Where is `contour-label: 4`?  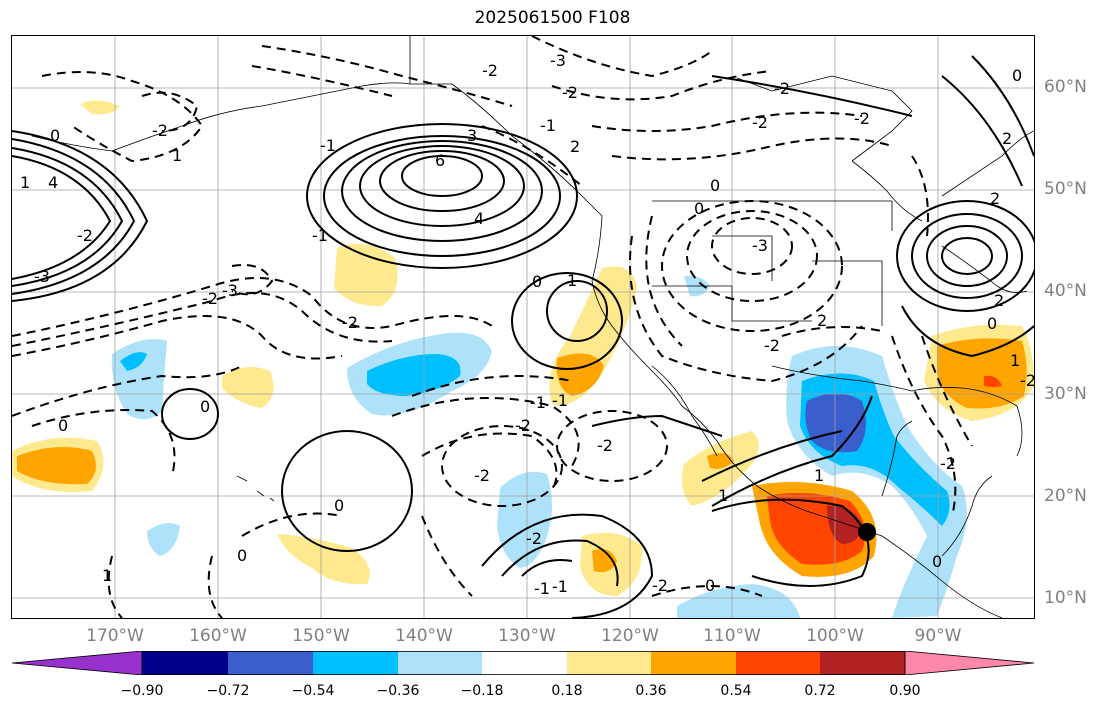 contour-label: 4 is located at coordinates (479, 218).